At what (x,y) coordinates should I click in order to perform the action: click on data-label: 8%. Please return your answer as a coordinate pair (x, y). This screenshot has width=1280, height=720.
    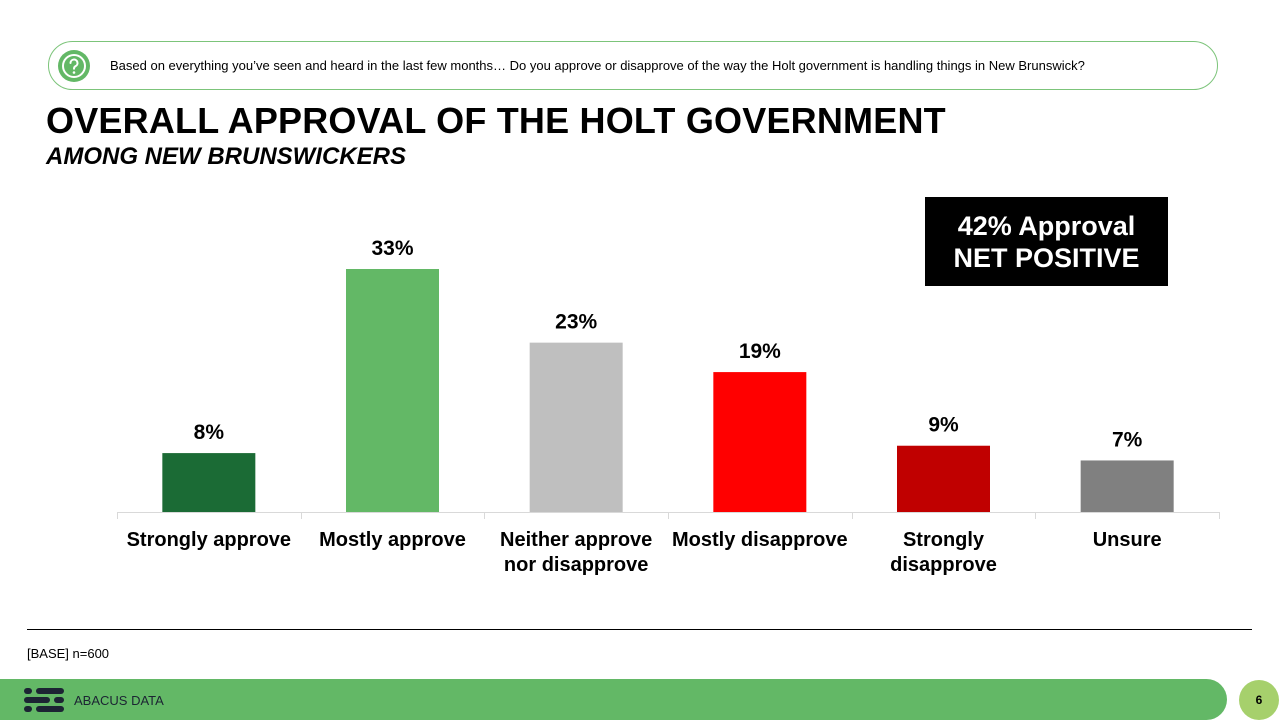
    Looking at the image, I should click on (209, 432).